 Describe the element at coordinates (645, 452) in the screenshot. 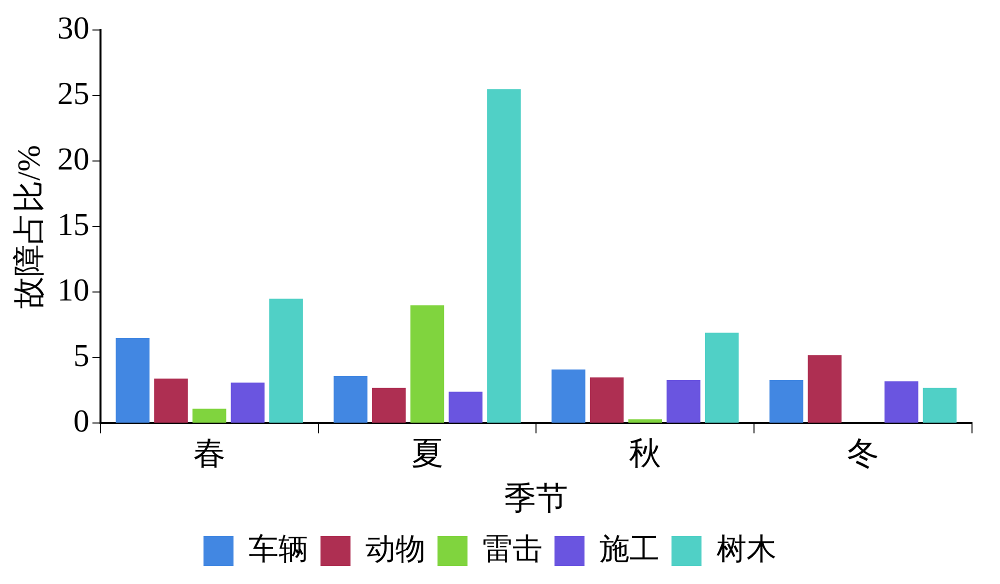

I see `x-tick-label: 秋` at that location.